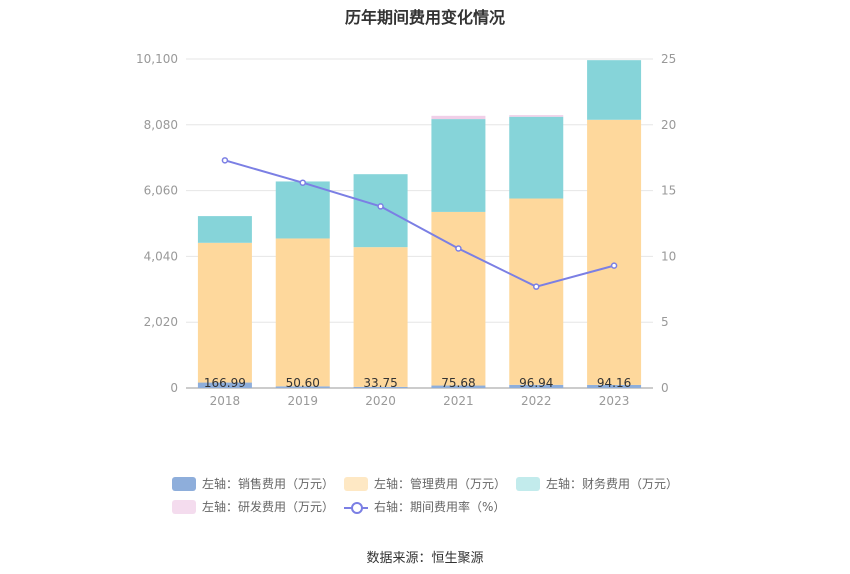 This screenshot has width=850, height=574. I want to click on legend-swatch-rate, so click(356, 507).